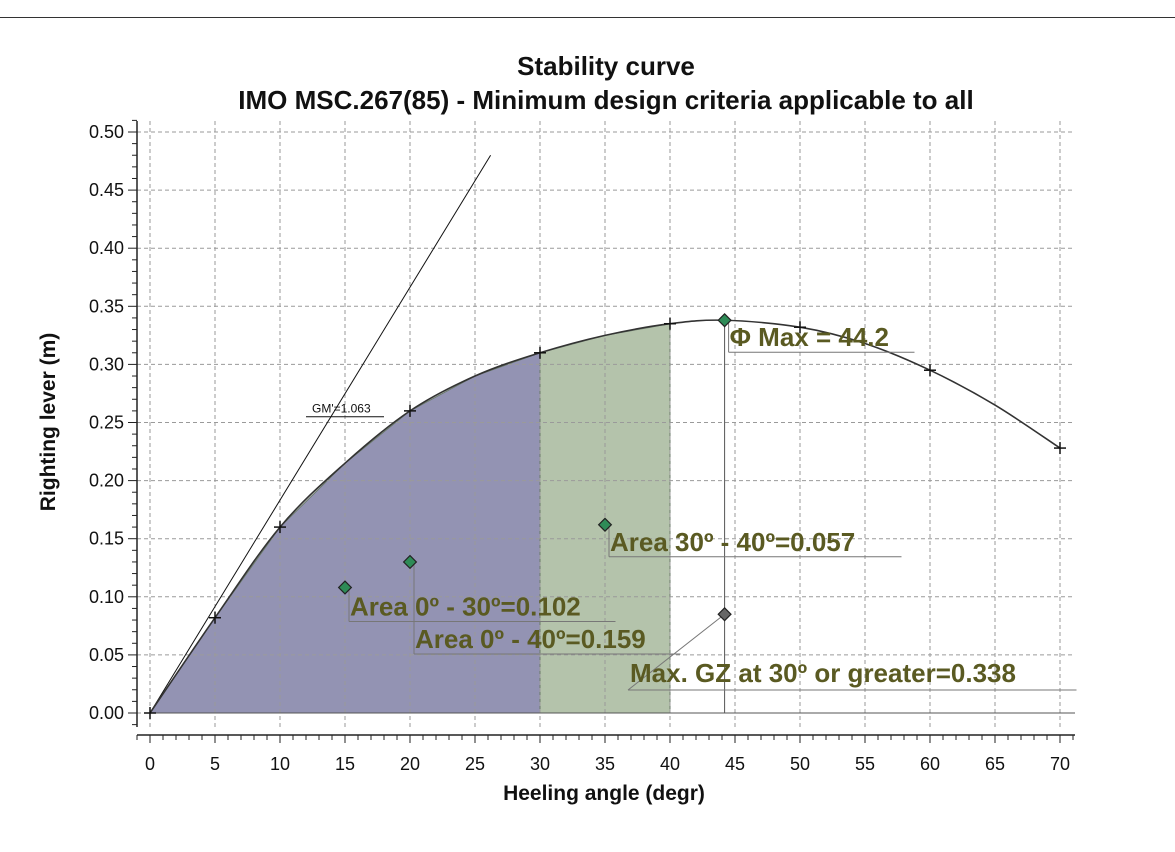  Describe the element at coordinates (587, 17) in the screenshot. I see `top-rule` at that location.